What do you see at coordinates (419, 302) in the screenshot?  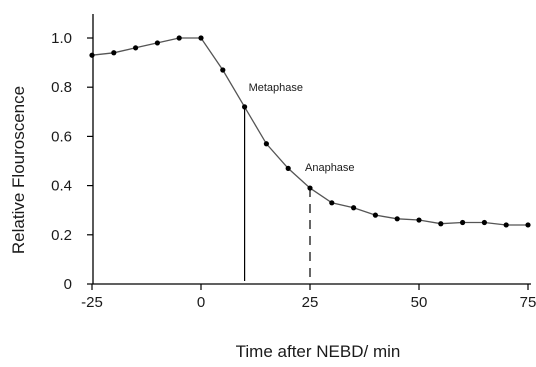 I see `x-tick-label: 50` at bounding box center [419, 302].